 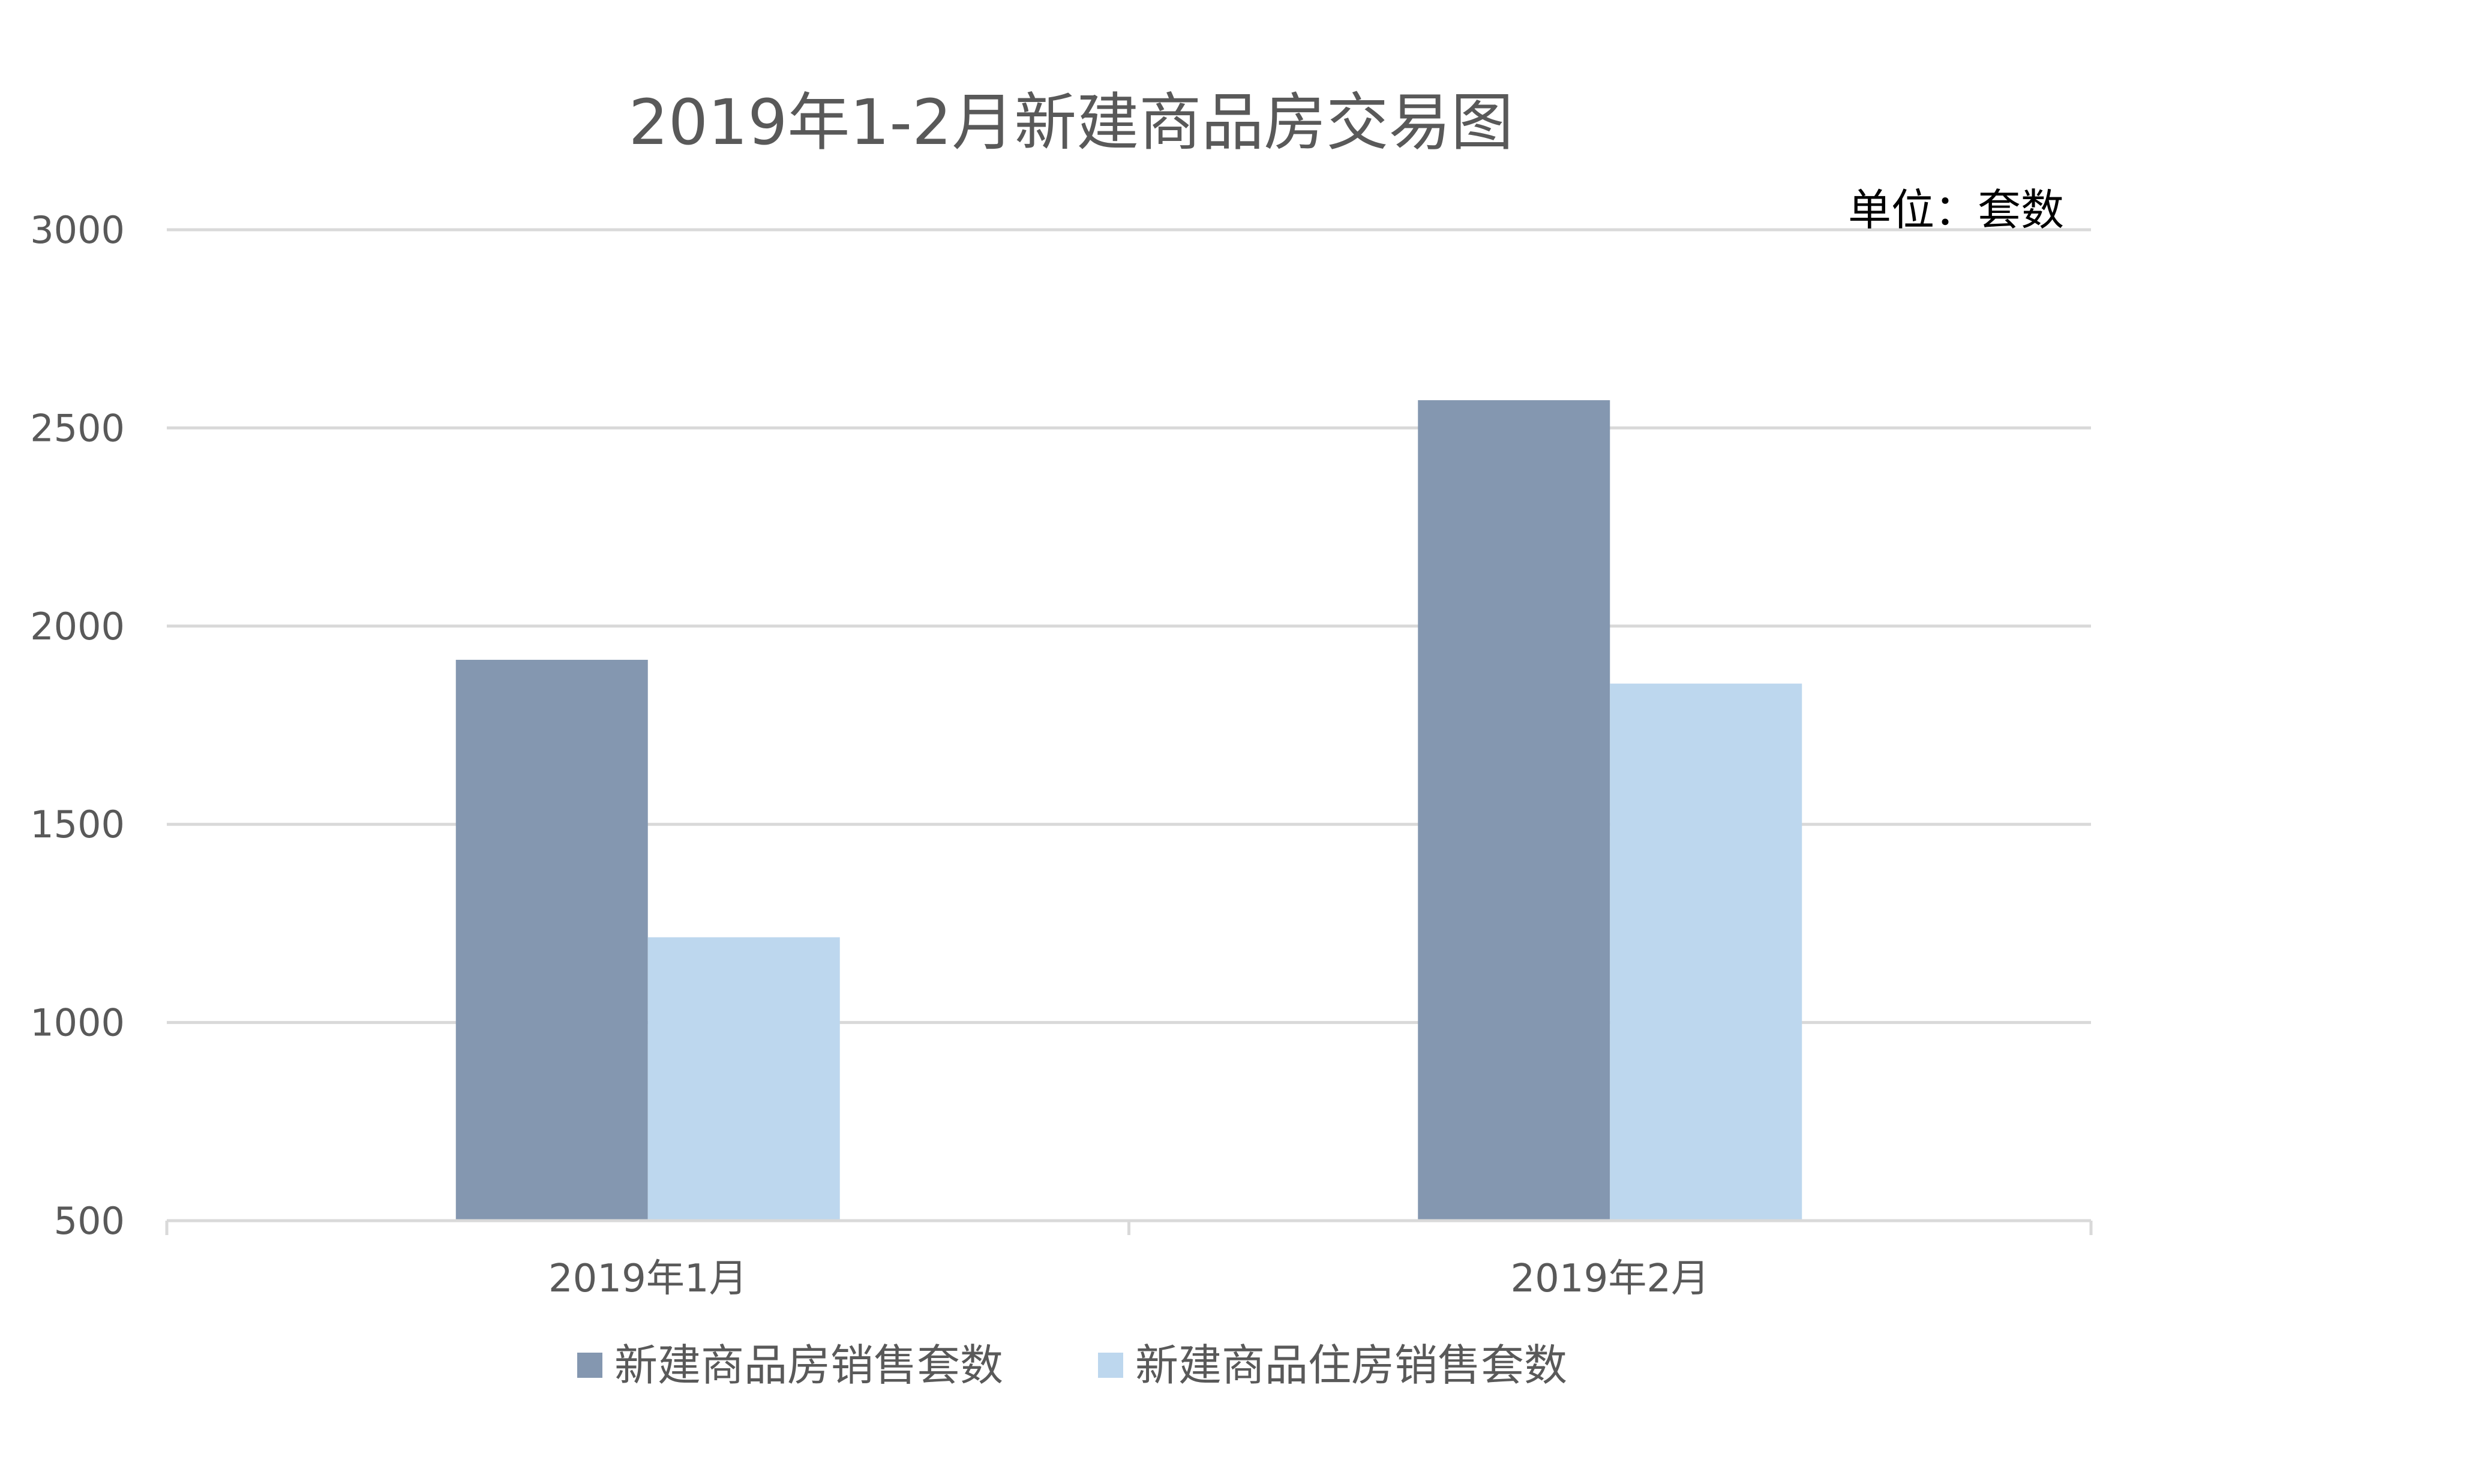 I want to click on x-axis, so click(x=1129, y=1227).